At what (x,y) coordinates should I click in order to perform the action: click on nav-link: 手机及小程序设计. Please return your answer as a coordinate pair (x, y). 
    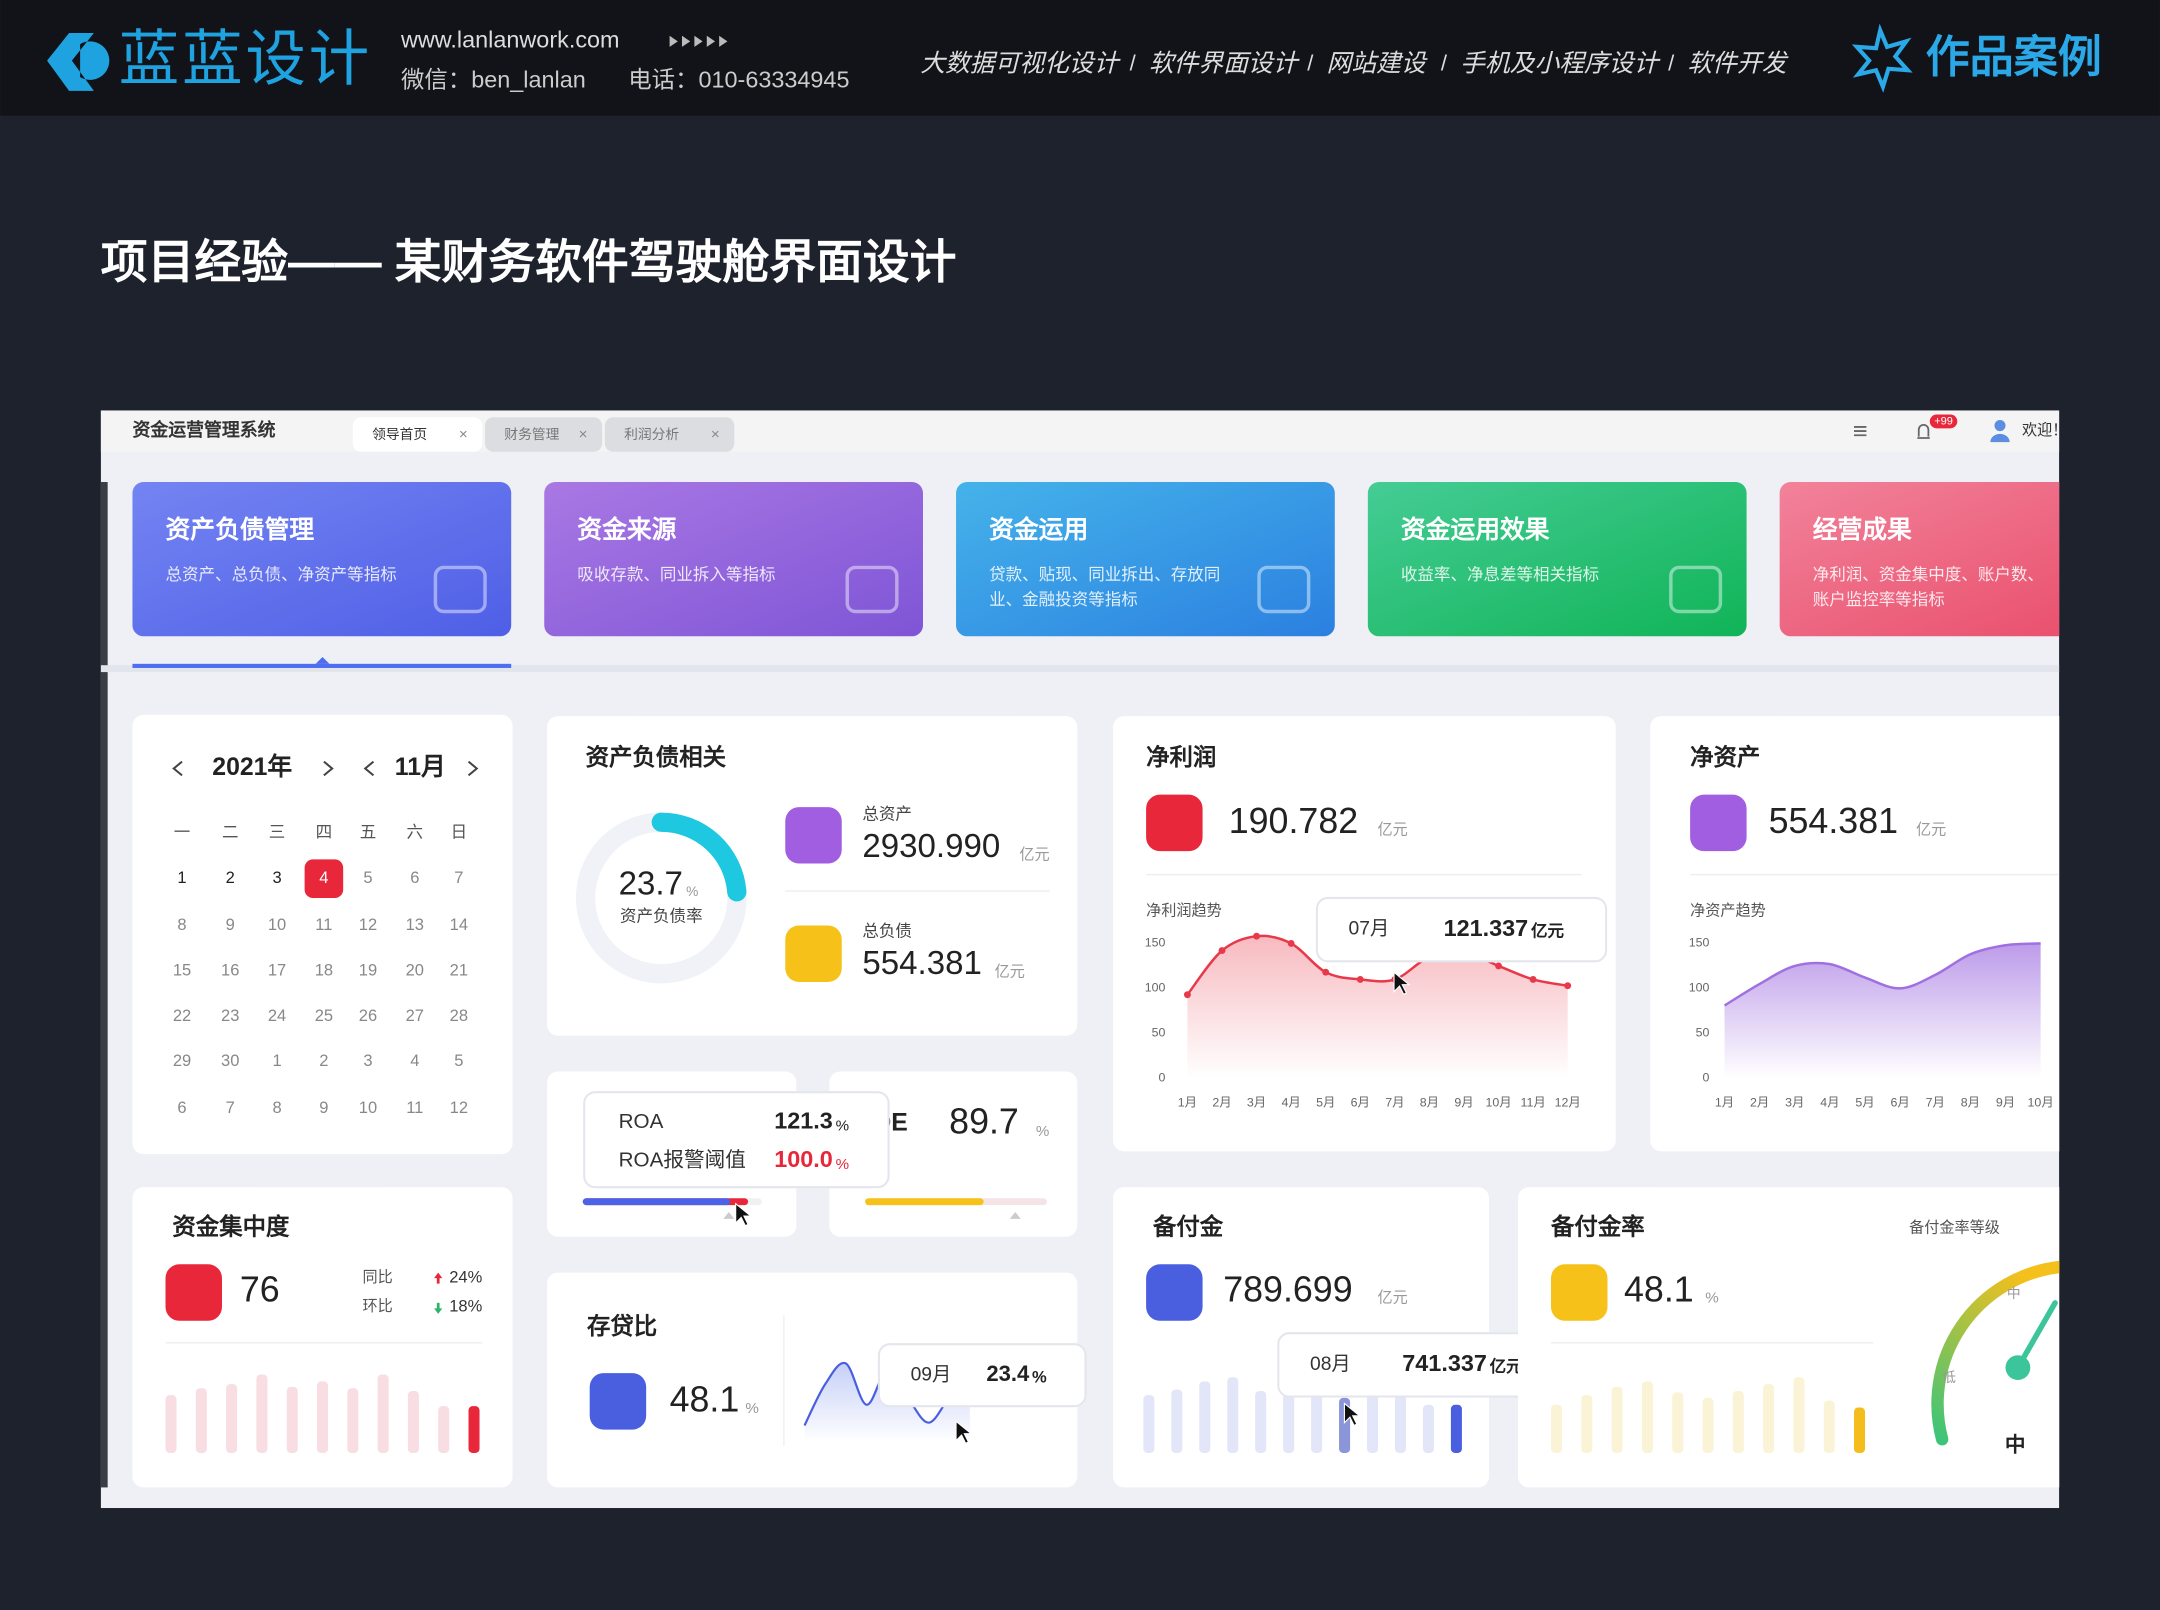
    Looking at the image, I should click on (1560, 63).